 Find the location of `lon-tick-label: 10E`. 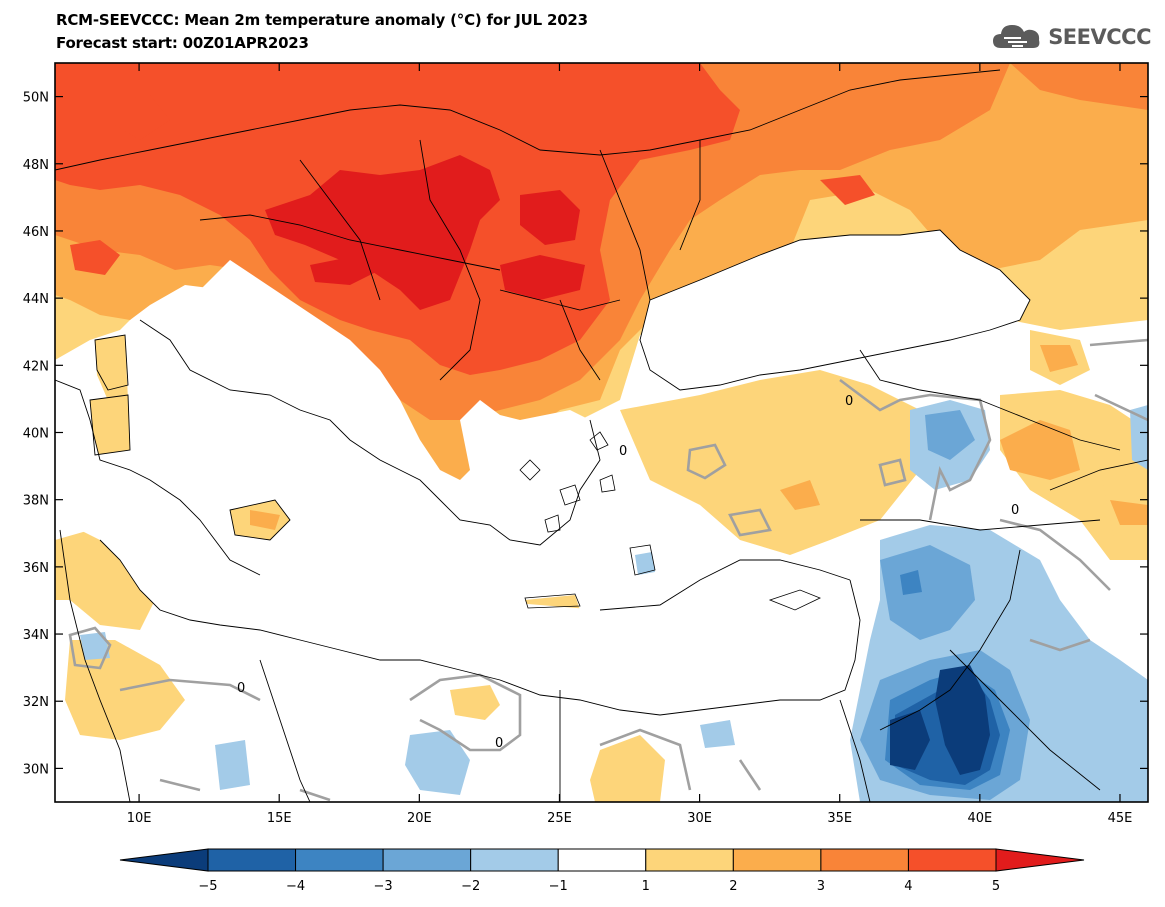

lon-tick-label: 10E is located at coordinates (139, 818).